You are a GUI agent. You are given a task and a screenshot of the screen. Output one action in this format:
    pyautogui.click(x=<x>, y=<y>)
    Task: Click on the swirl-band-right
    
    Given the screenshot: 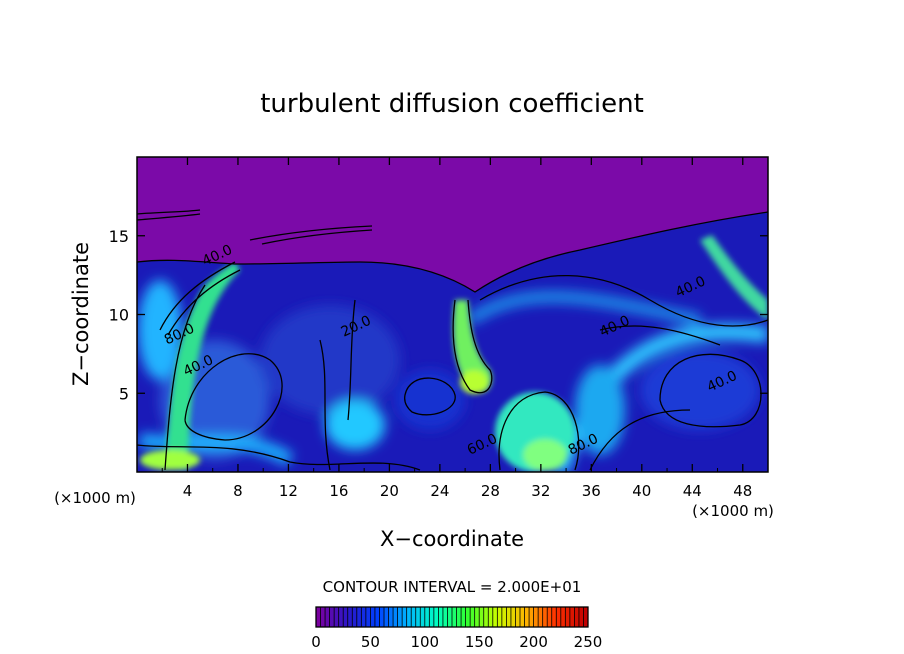 What is the action you would take?
    pyautogui.click(x=660, y=398)
    